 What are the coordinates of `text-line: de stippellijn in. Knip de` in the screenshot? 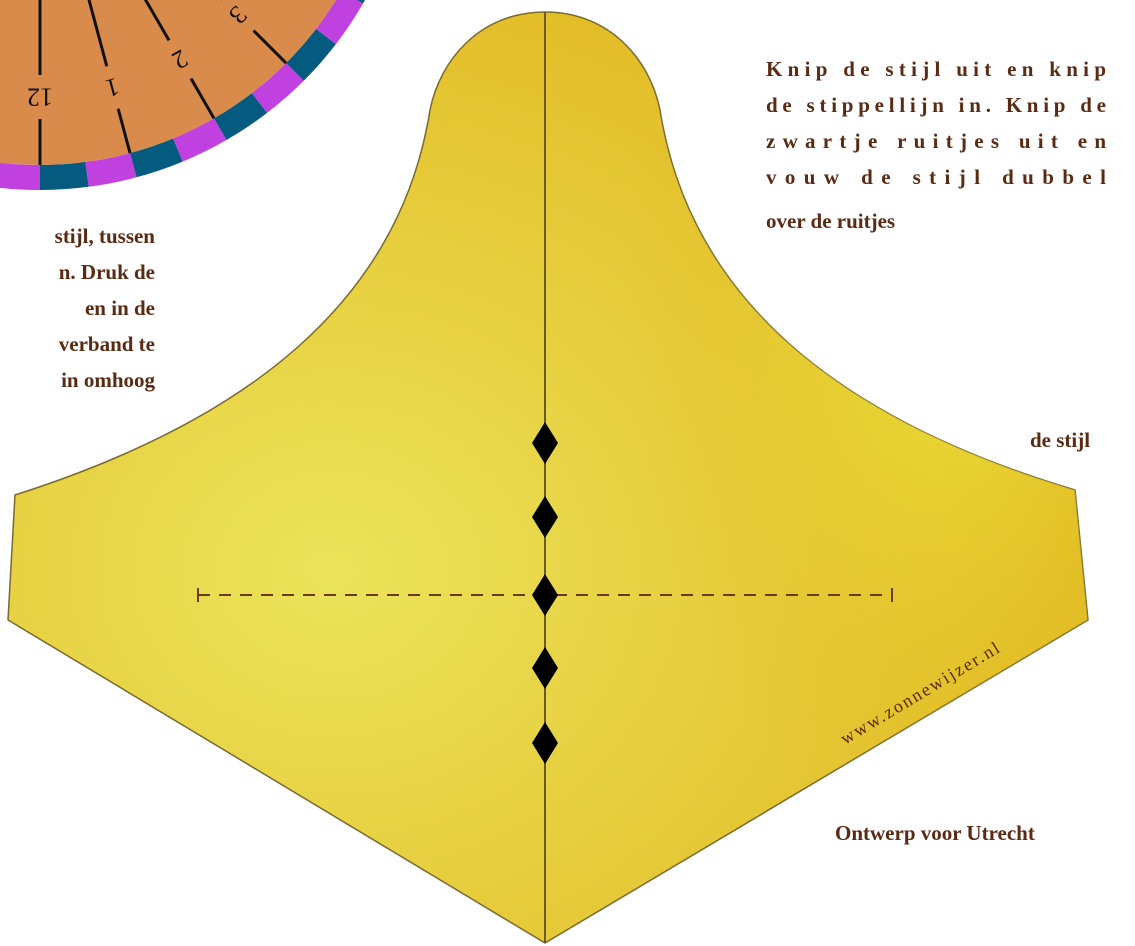 It's located at (936, 105).